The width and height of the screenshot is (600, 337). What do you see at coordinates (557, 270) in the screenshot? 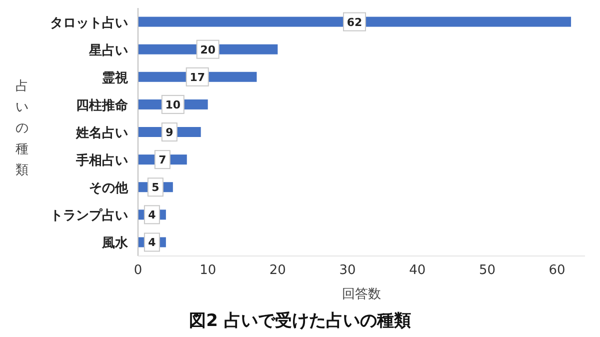
I see `x-tick-label: 60` at bounding box center [557, 270].